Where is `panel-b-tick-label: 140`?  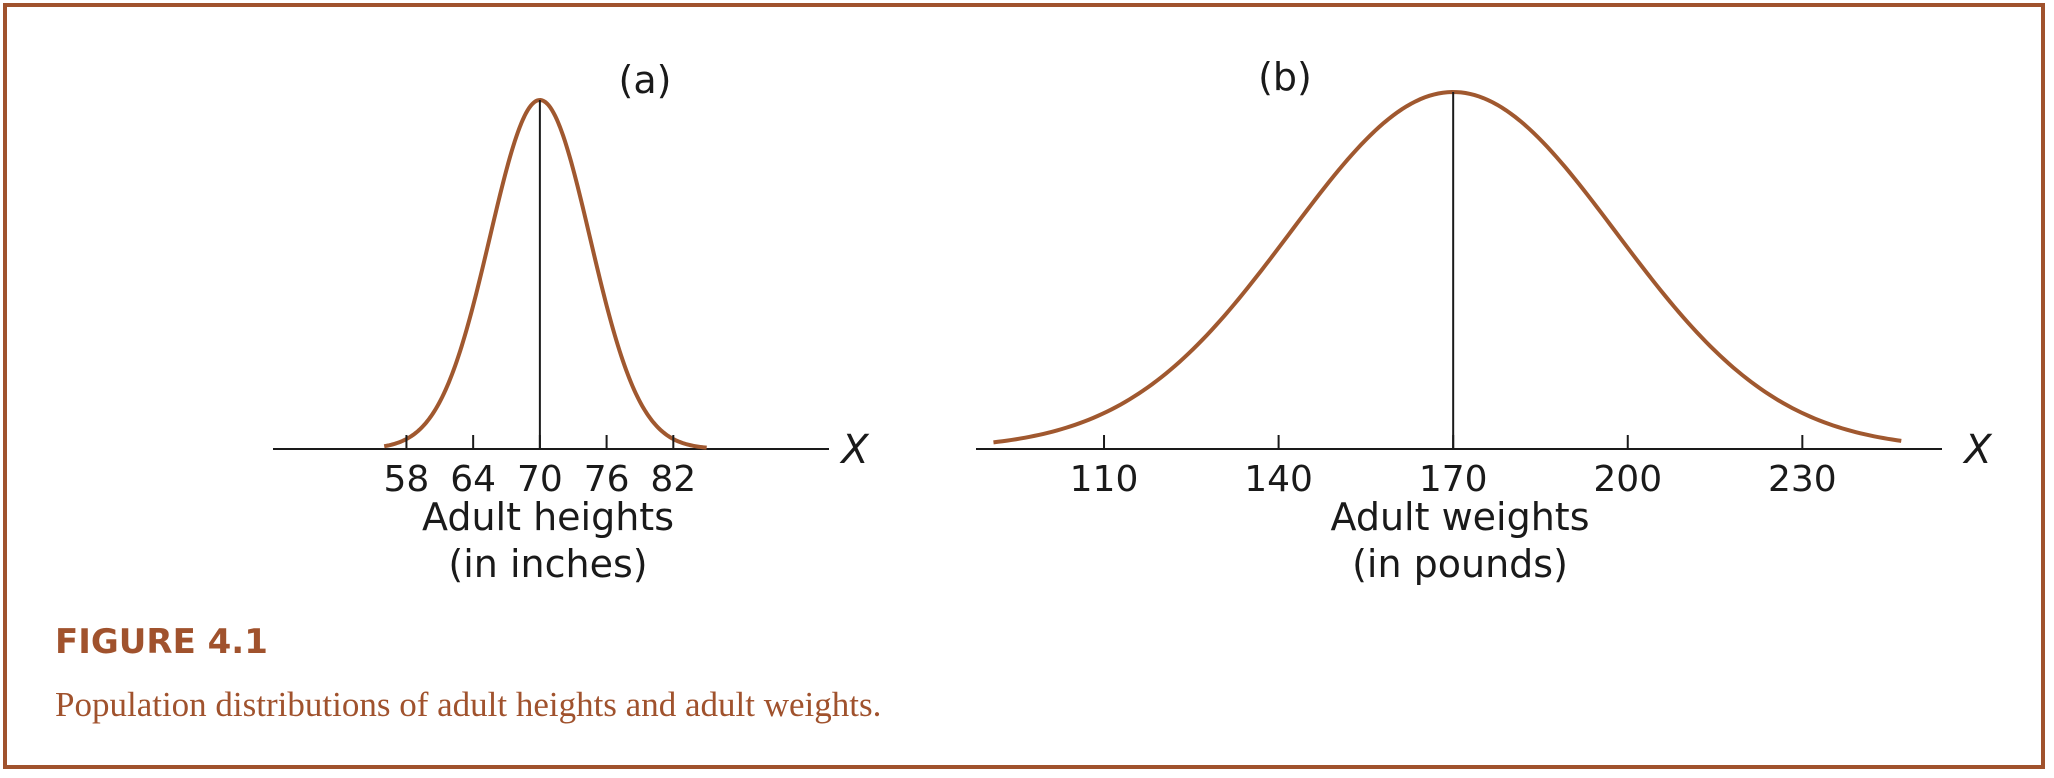
panel-b-tick-label: 140 is located at coordinates (1278, 479).